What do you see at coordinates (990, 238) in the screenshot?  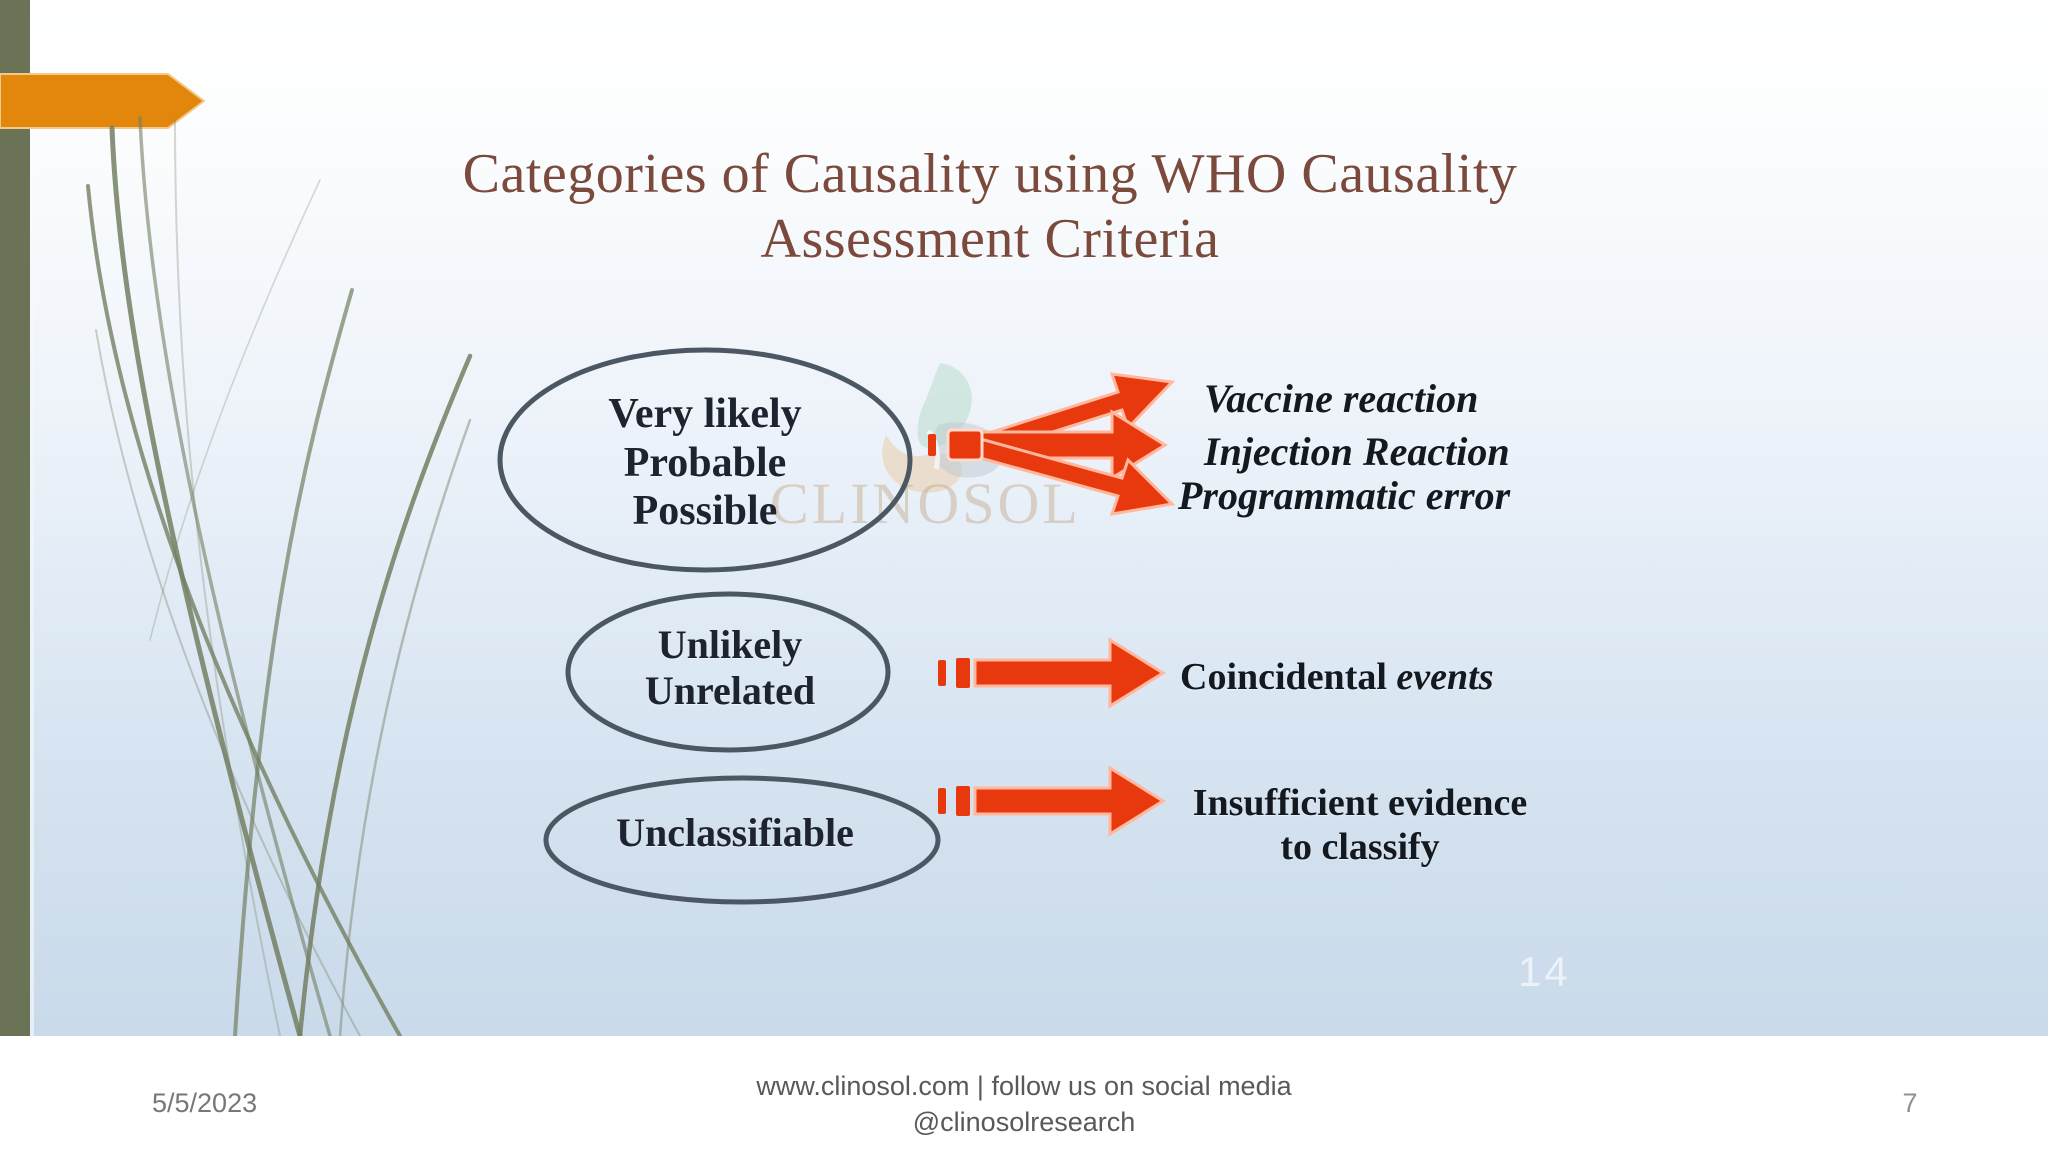 I see `slide-title-line-2: Assessment Criteria` at bounding box center [990, 238].